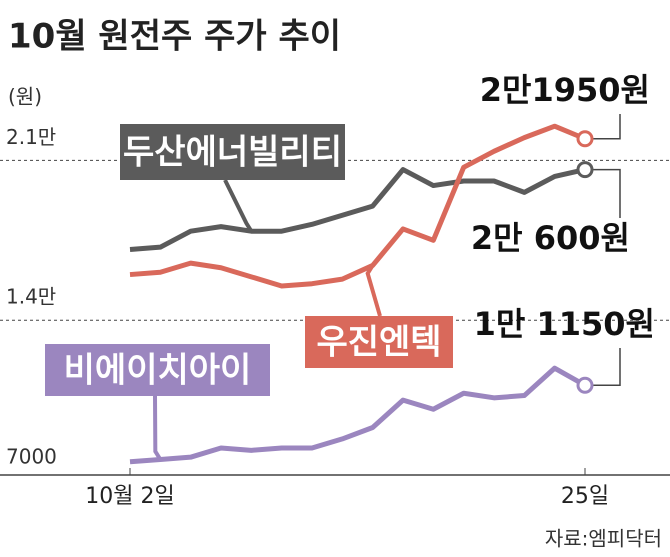 The height and width of the screenshot is (557, 670). I want to click on y-tick-label: 2.1만, so click(31, 137).